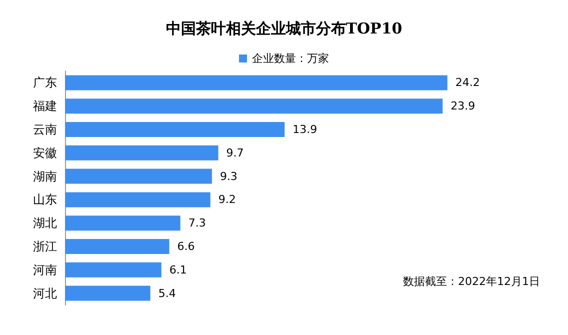  Describe the element at coordinates (45, 106) in the screenshot. I see `y-tick-label: 福建` at that location.